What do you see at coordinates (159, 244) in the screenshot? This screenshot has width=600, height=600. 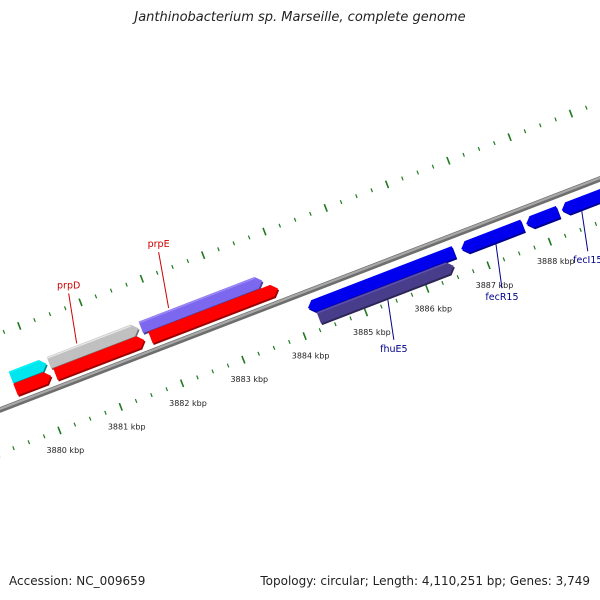 I see `gene-label-prpE: prpE` at bounding box center [159, 244].